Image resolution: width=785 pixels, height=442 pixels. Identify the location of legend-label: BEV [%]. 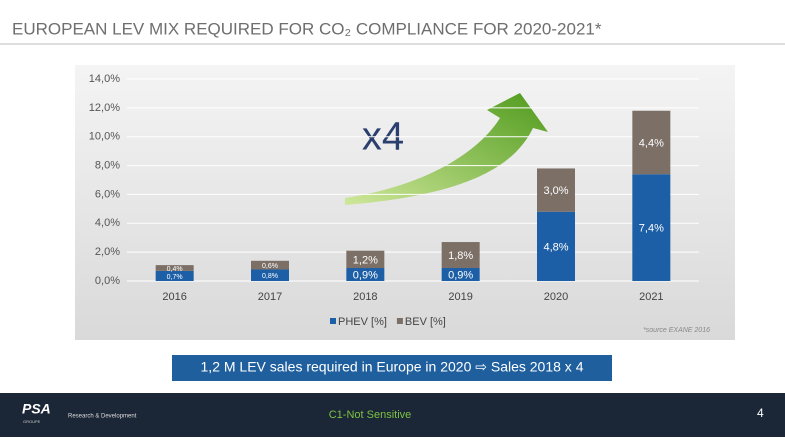
(425, 322).